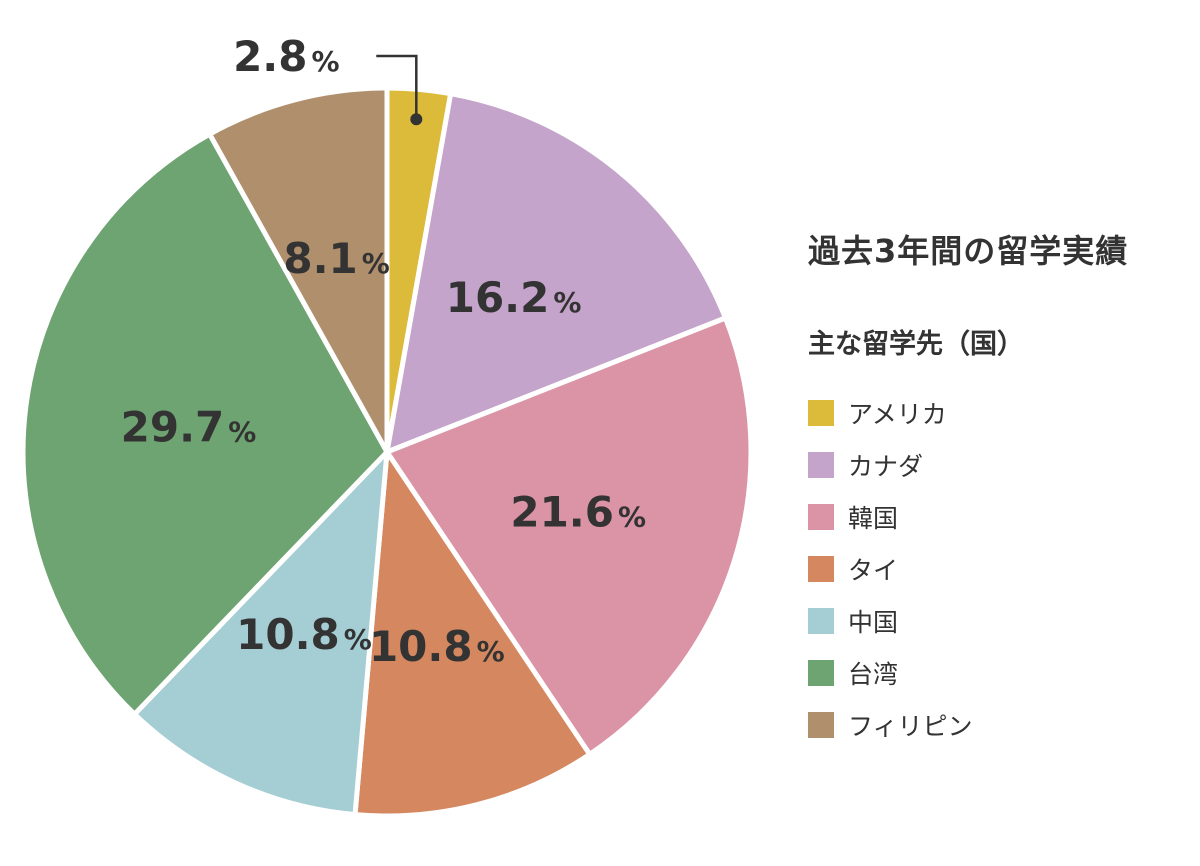 The width and height of the screenshot is (1200, 866). Describe the element at coordinates (897, 414) in the screenshot. I see `legend-label: アメリカ` at that location.